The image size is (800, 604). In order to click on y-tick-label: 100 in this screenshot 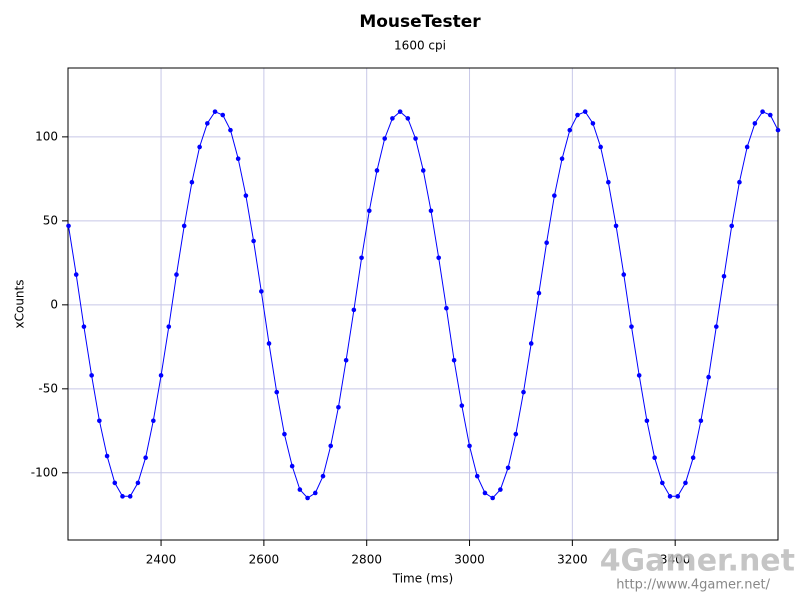, I will do `click(46, 136)`.